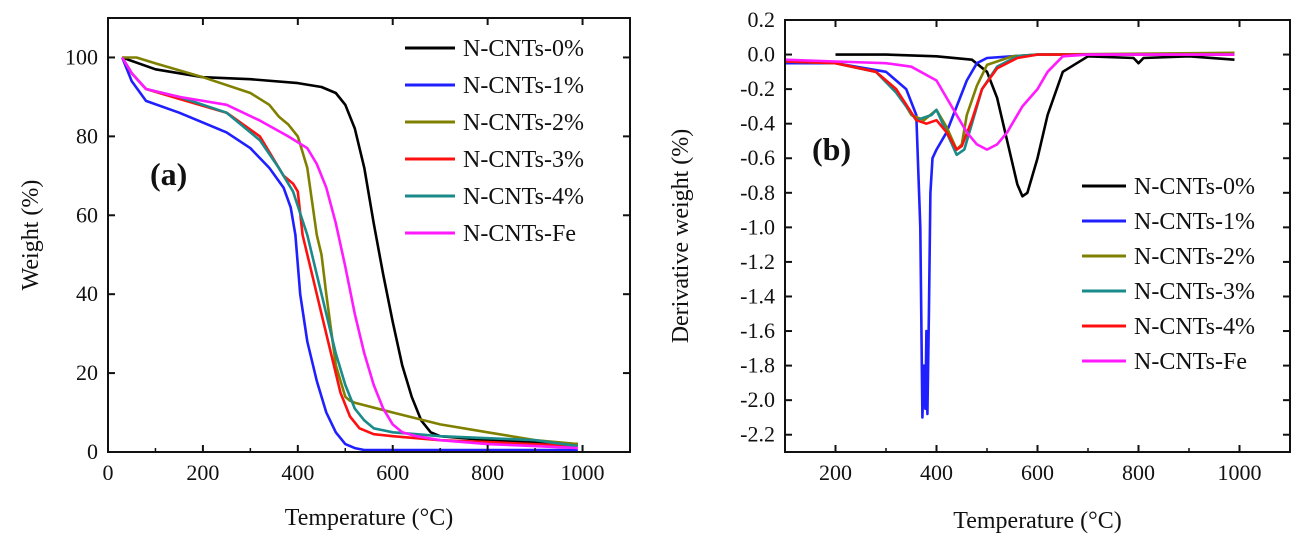 The height and width of the screenshot is (539, 1295). Describe the element at coordinates (87, 372) in the screenshot. I see `y-tick-label: 20` at that location.